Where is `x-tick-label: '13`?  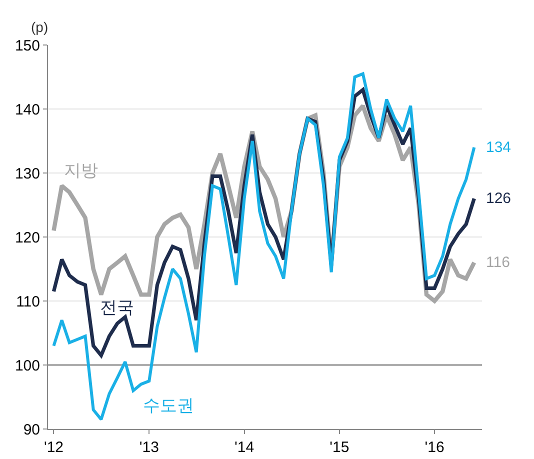
x-tick-label: '13 is located at coordinates (149, 447).